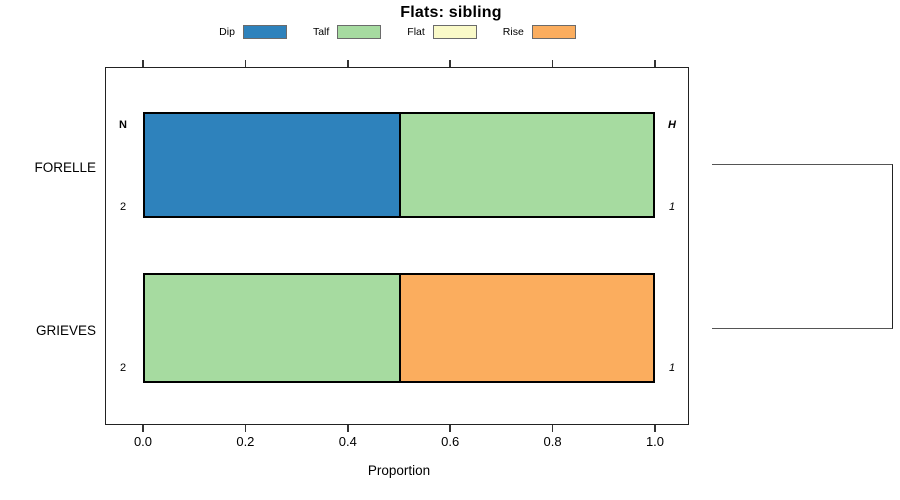 This screenshot has height=500, width=900. I want to click on stacked-bar-grieves, so click(399, 328).